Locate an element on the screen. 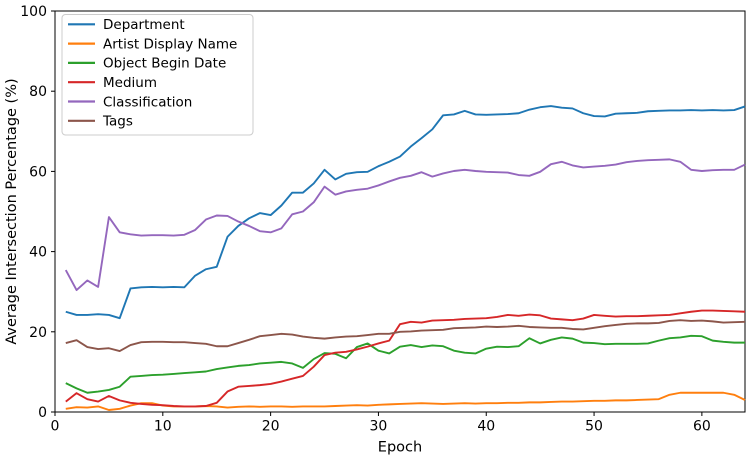  legend-item: Classification is located at coordinates (130, 102).